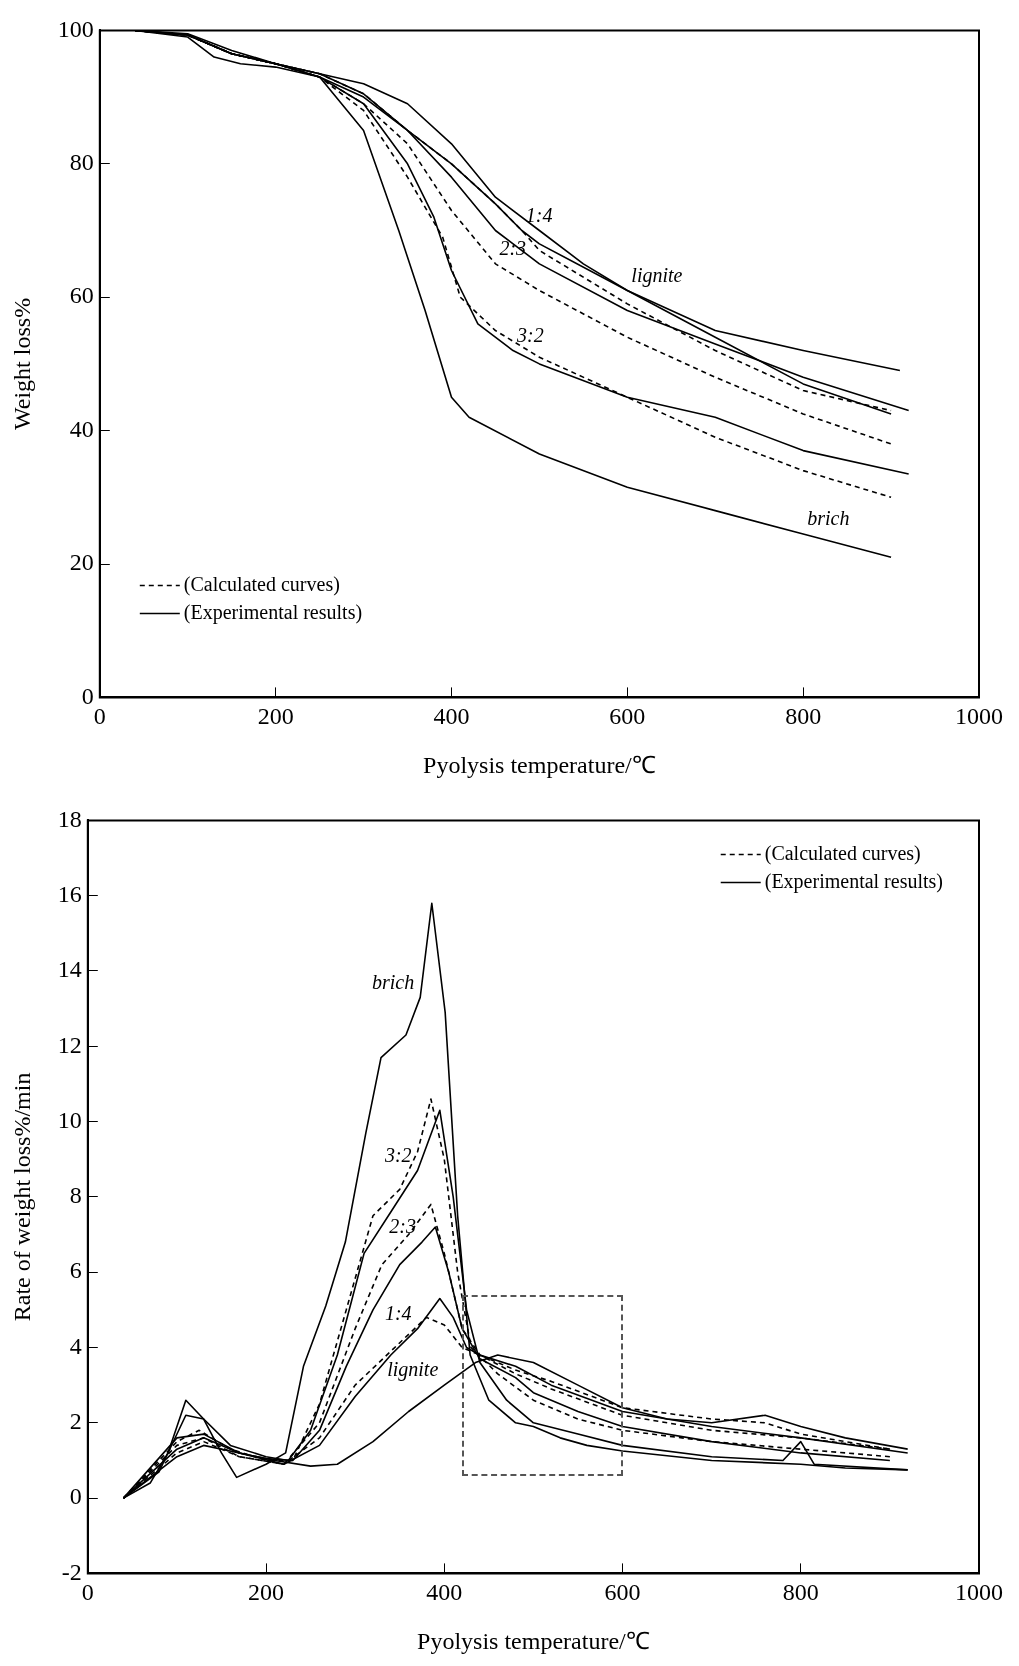 This screenshot has height=1666, width=1019. Describe the element at coordinates (69, 1044) in the screenshot. I see `y-tick-label: 12` at that location.